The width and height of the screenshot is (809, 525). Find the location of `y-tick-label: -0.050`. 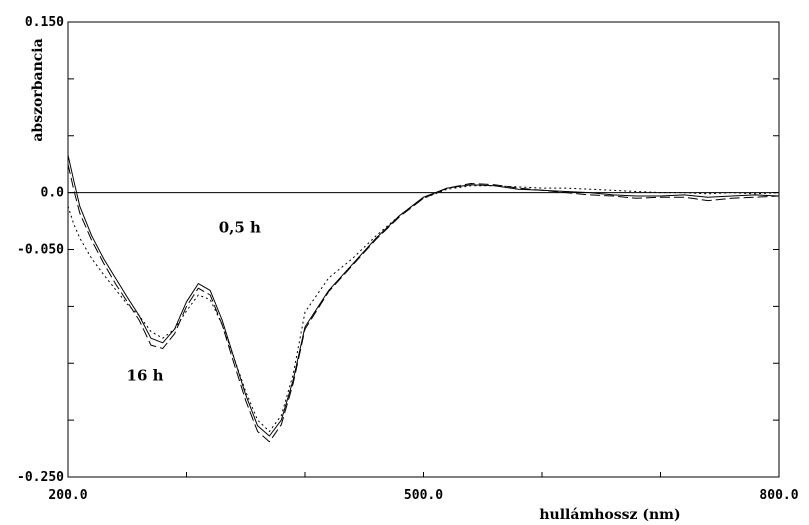

y-tick-label: -0.050 is located at coordinates (40, 250).